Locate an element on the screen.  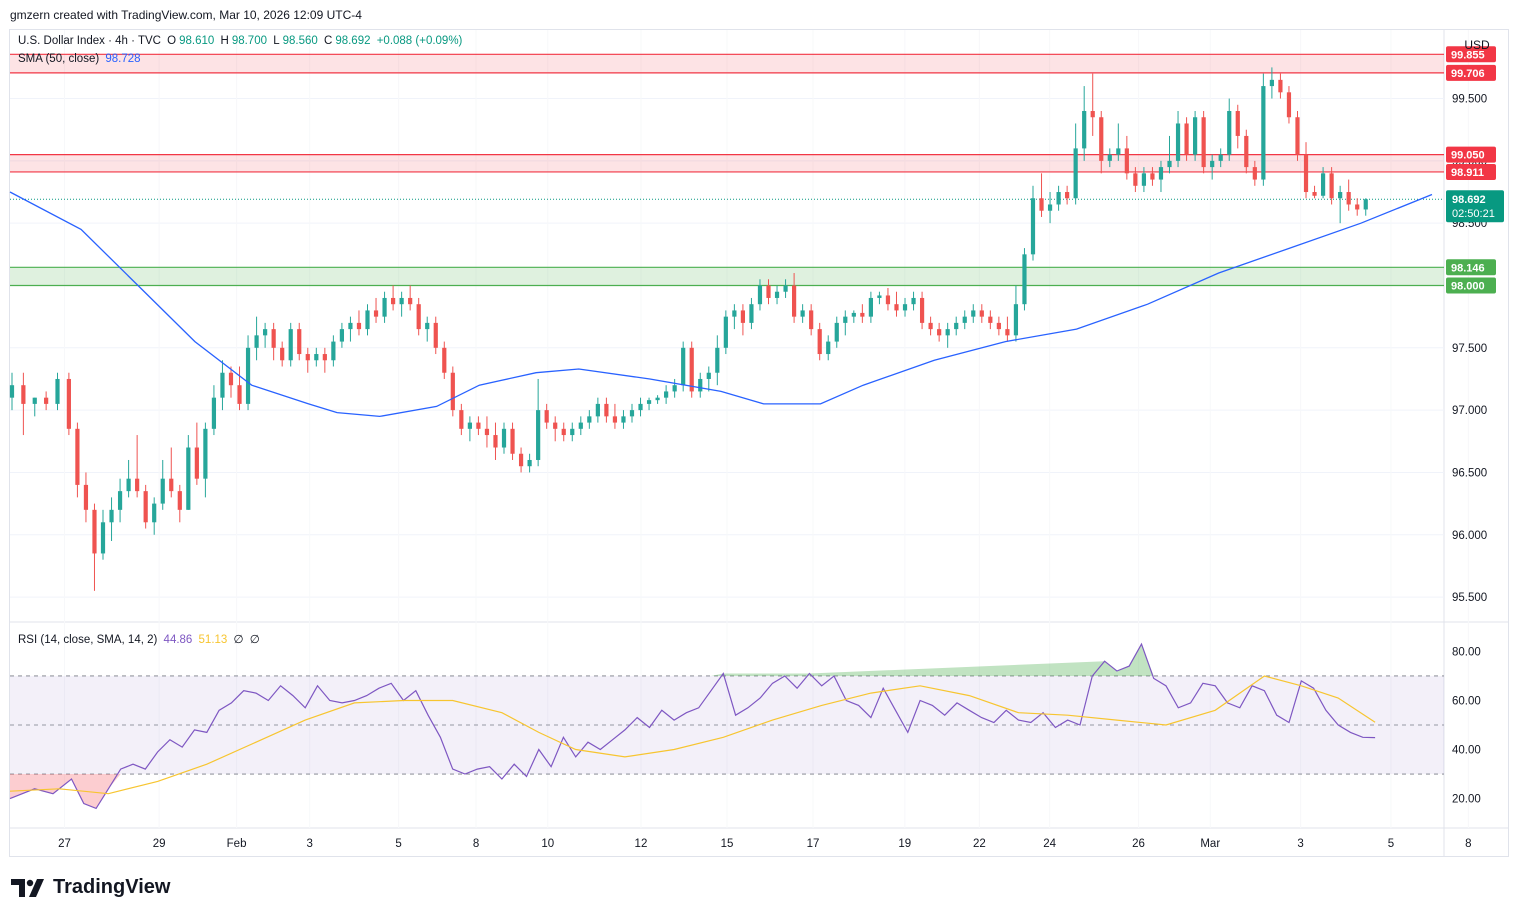
legend-close: 98.692 is located at coordinates (353, 41).